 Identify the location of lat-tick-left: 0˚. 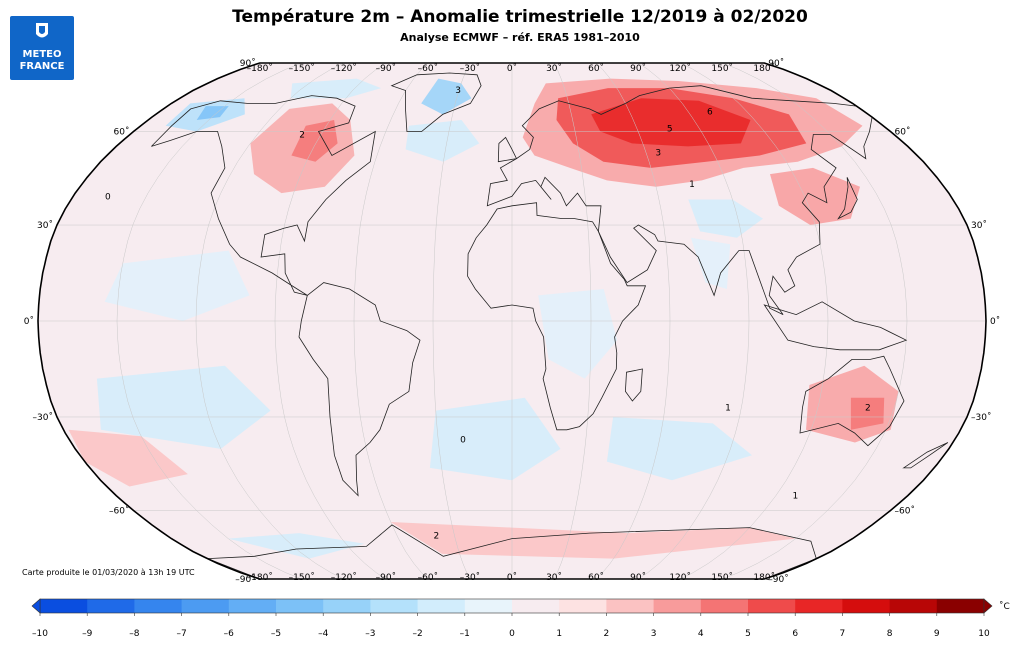
(29, 321).